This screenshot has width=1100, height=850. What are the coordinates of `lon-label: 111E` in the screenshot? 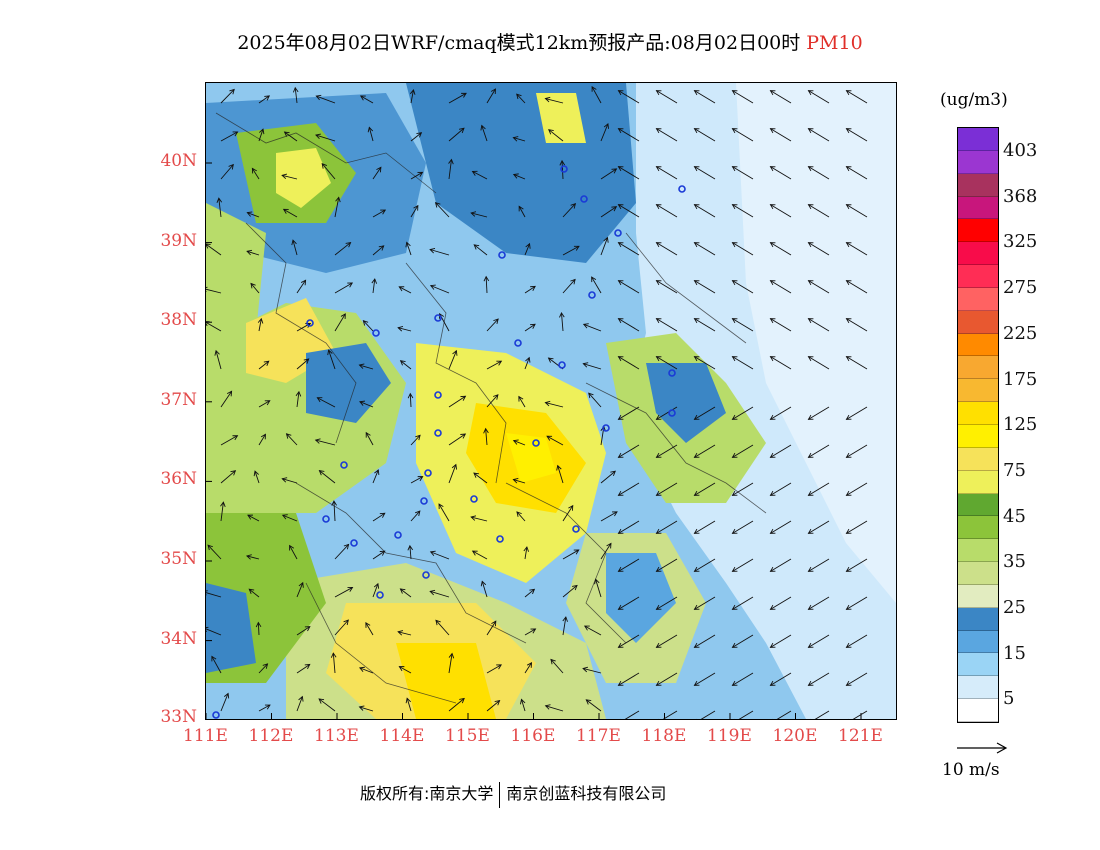 It's located at (205, 736).